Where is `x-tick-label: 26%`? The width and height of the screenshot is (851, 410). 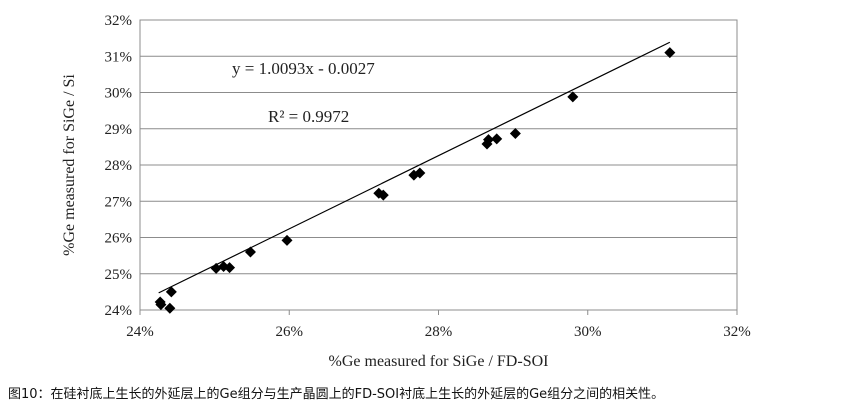 x-tick-label: 26% is located at coordinates (290, 332).